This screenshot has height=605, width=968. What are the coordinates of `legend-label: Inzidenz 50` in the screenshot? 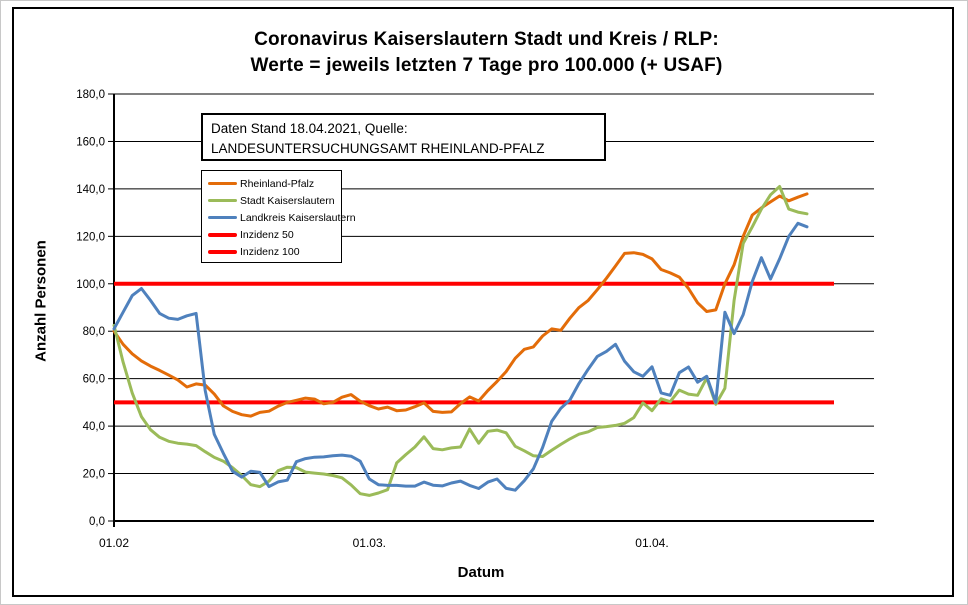 It's located at (267, 234).